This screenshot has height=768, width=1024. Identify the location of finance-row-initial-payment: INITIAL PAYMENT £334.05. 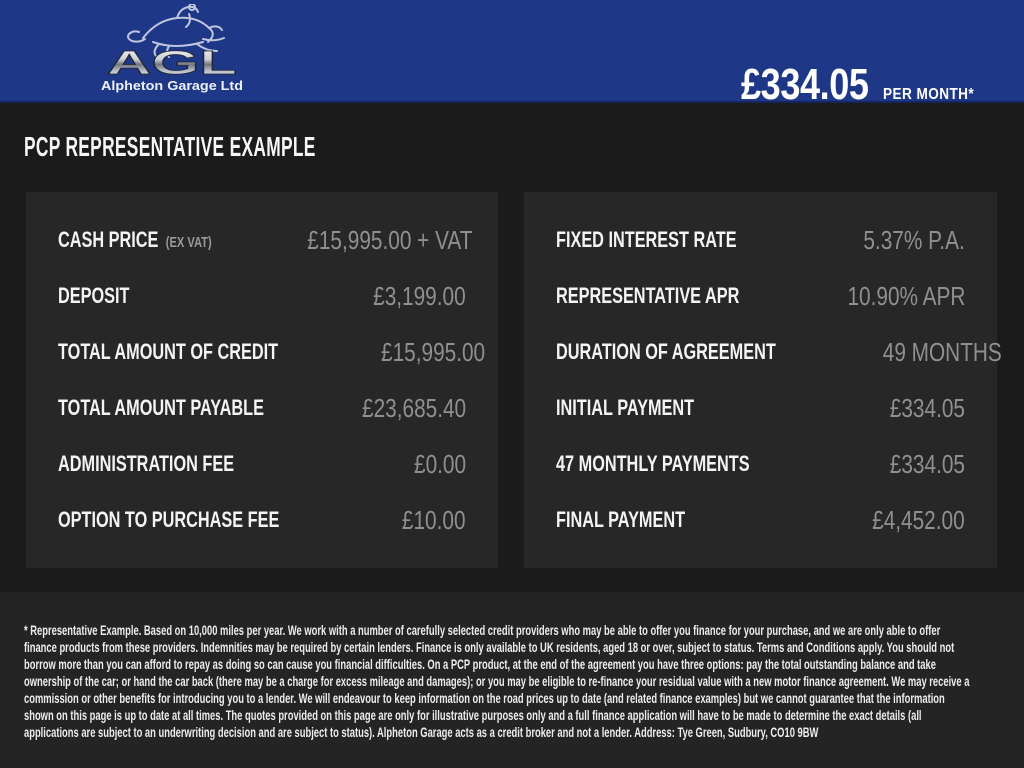
(760, 408).